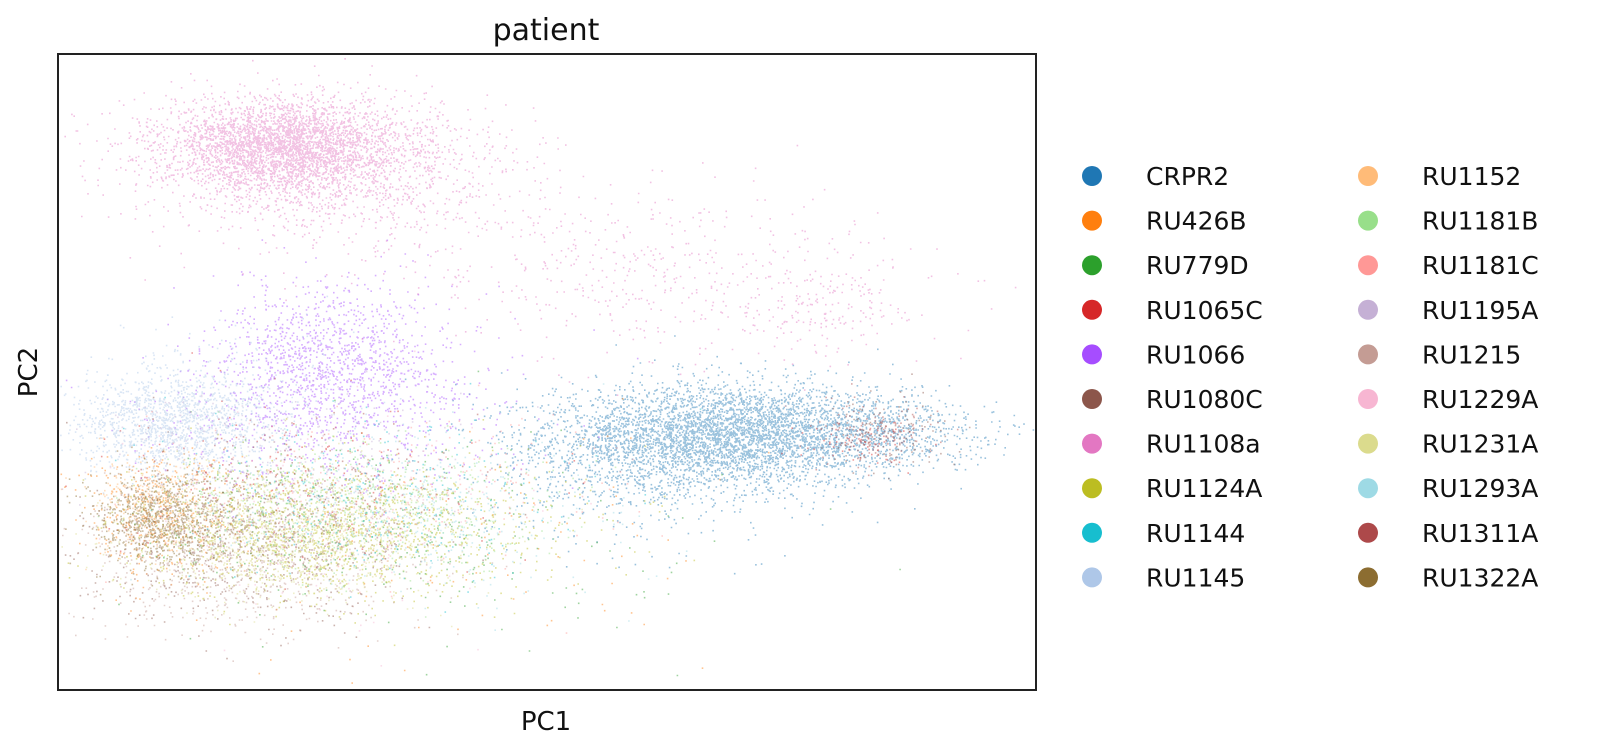  I want to click on legend-item-crpr2: CRPR2, so click(1155, 176).